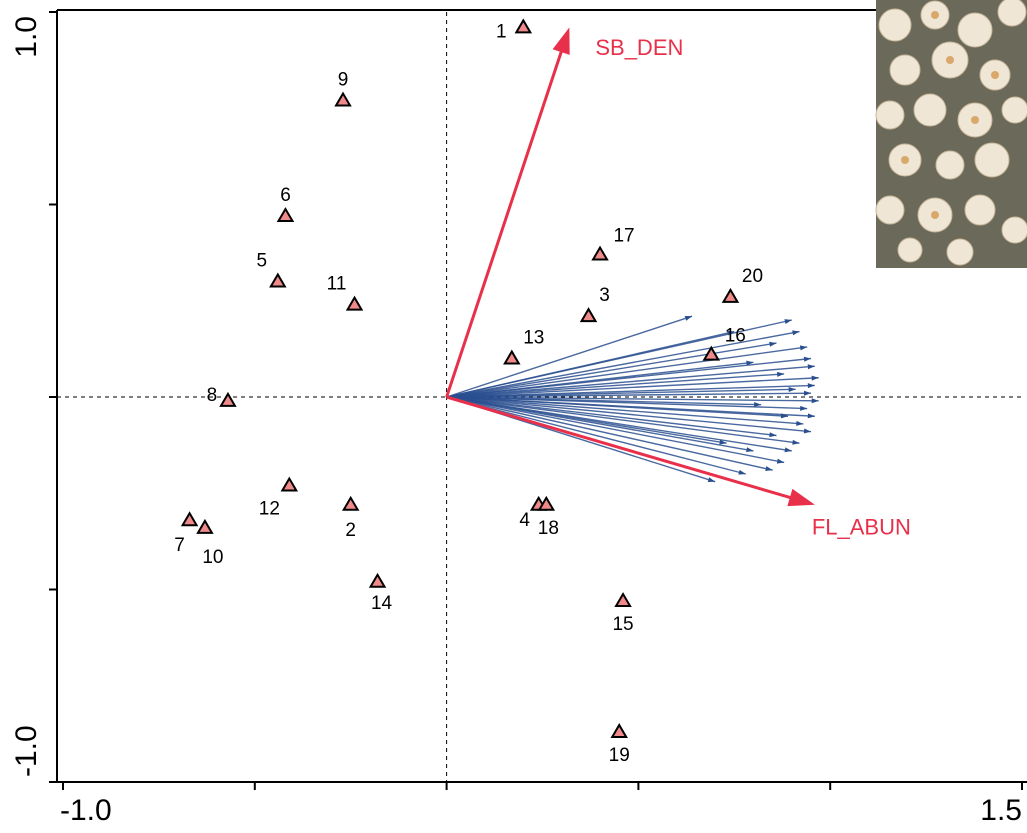 The height and width of the screenshot is (833, 1027). I want to click on point-label: 8, so click(212, 395).